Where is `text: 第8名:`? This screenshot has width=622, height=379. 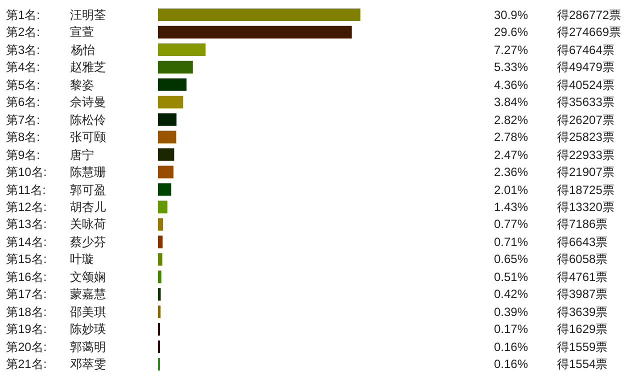
text: 第8名: is located at coordinates (23, 137).